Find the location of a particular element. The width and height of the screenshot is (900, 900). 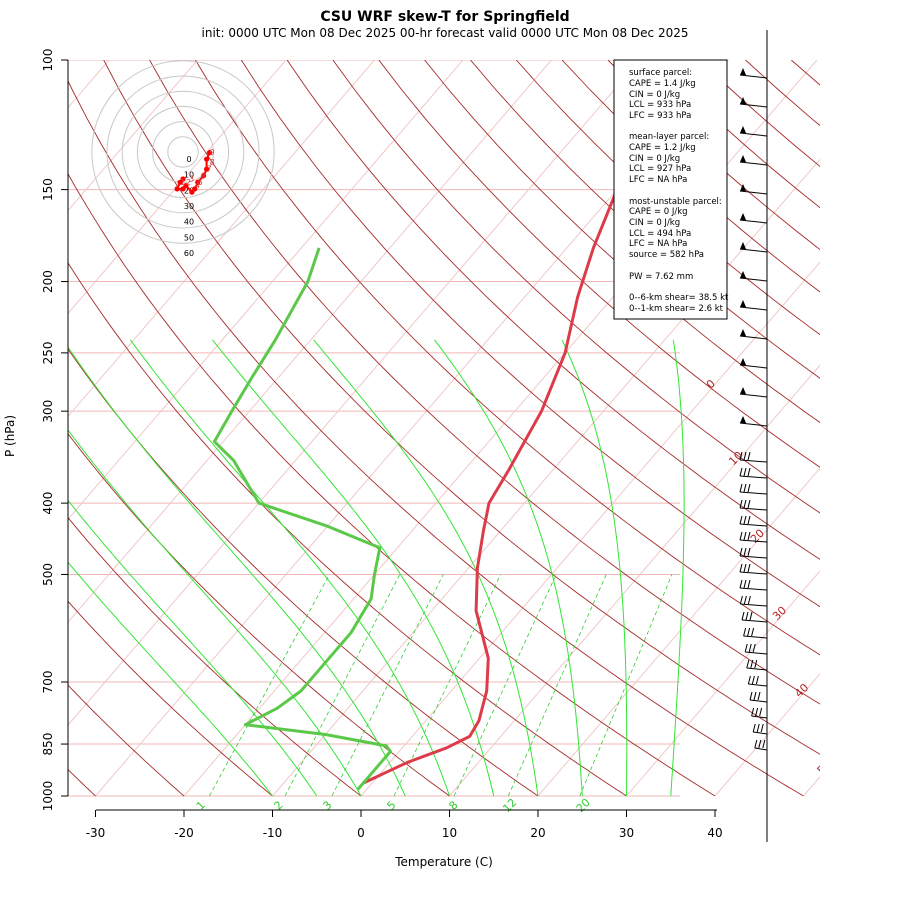

dry-adiabat-line is located at coordinates (645, 219).